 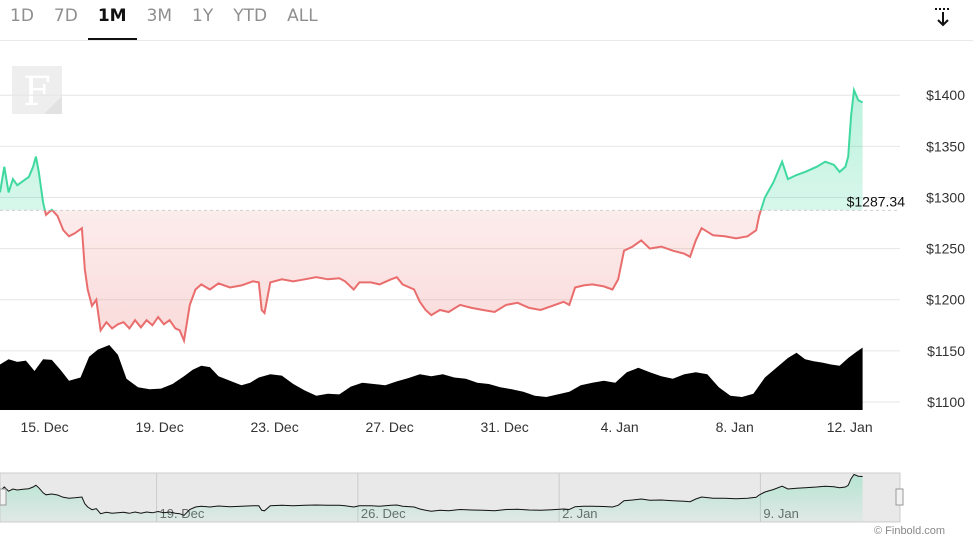 What do you see at coordinates (159, 16) in the screenshot?
I see `tab-3m: 3M` at bounding box center [159, 16].